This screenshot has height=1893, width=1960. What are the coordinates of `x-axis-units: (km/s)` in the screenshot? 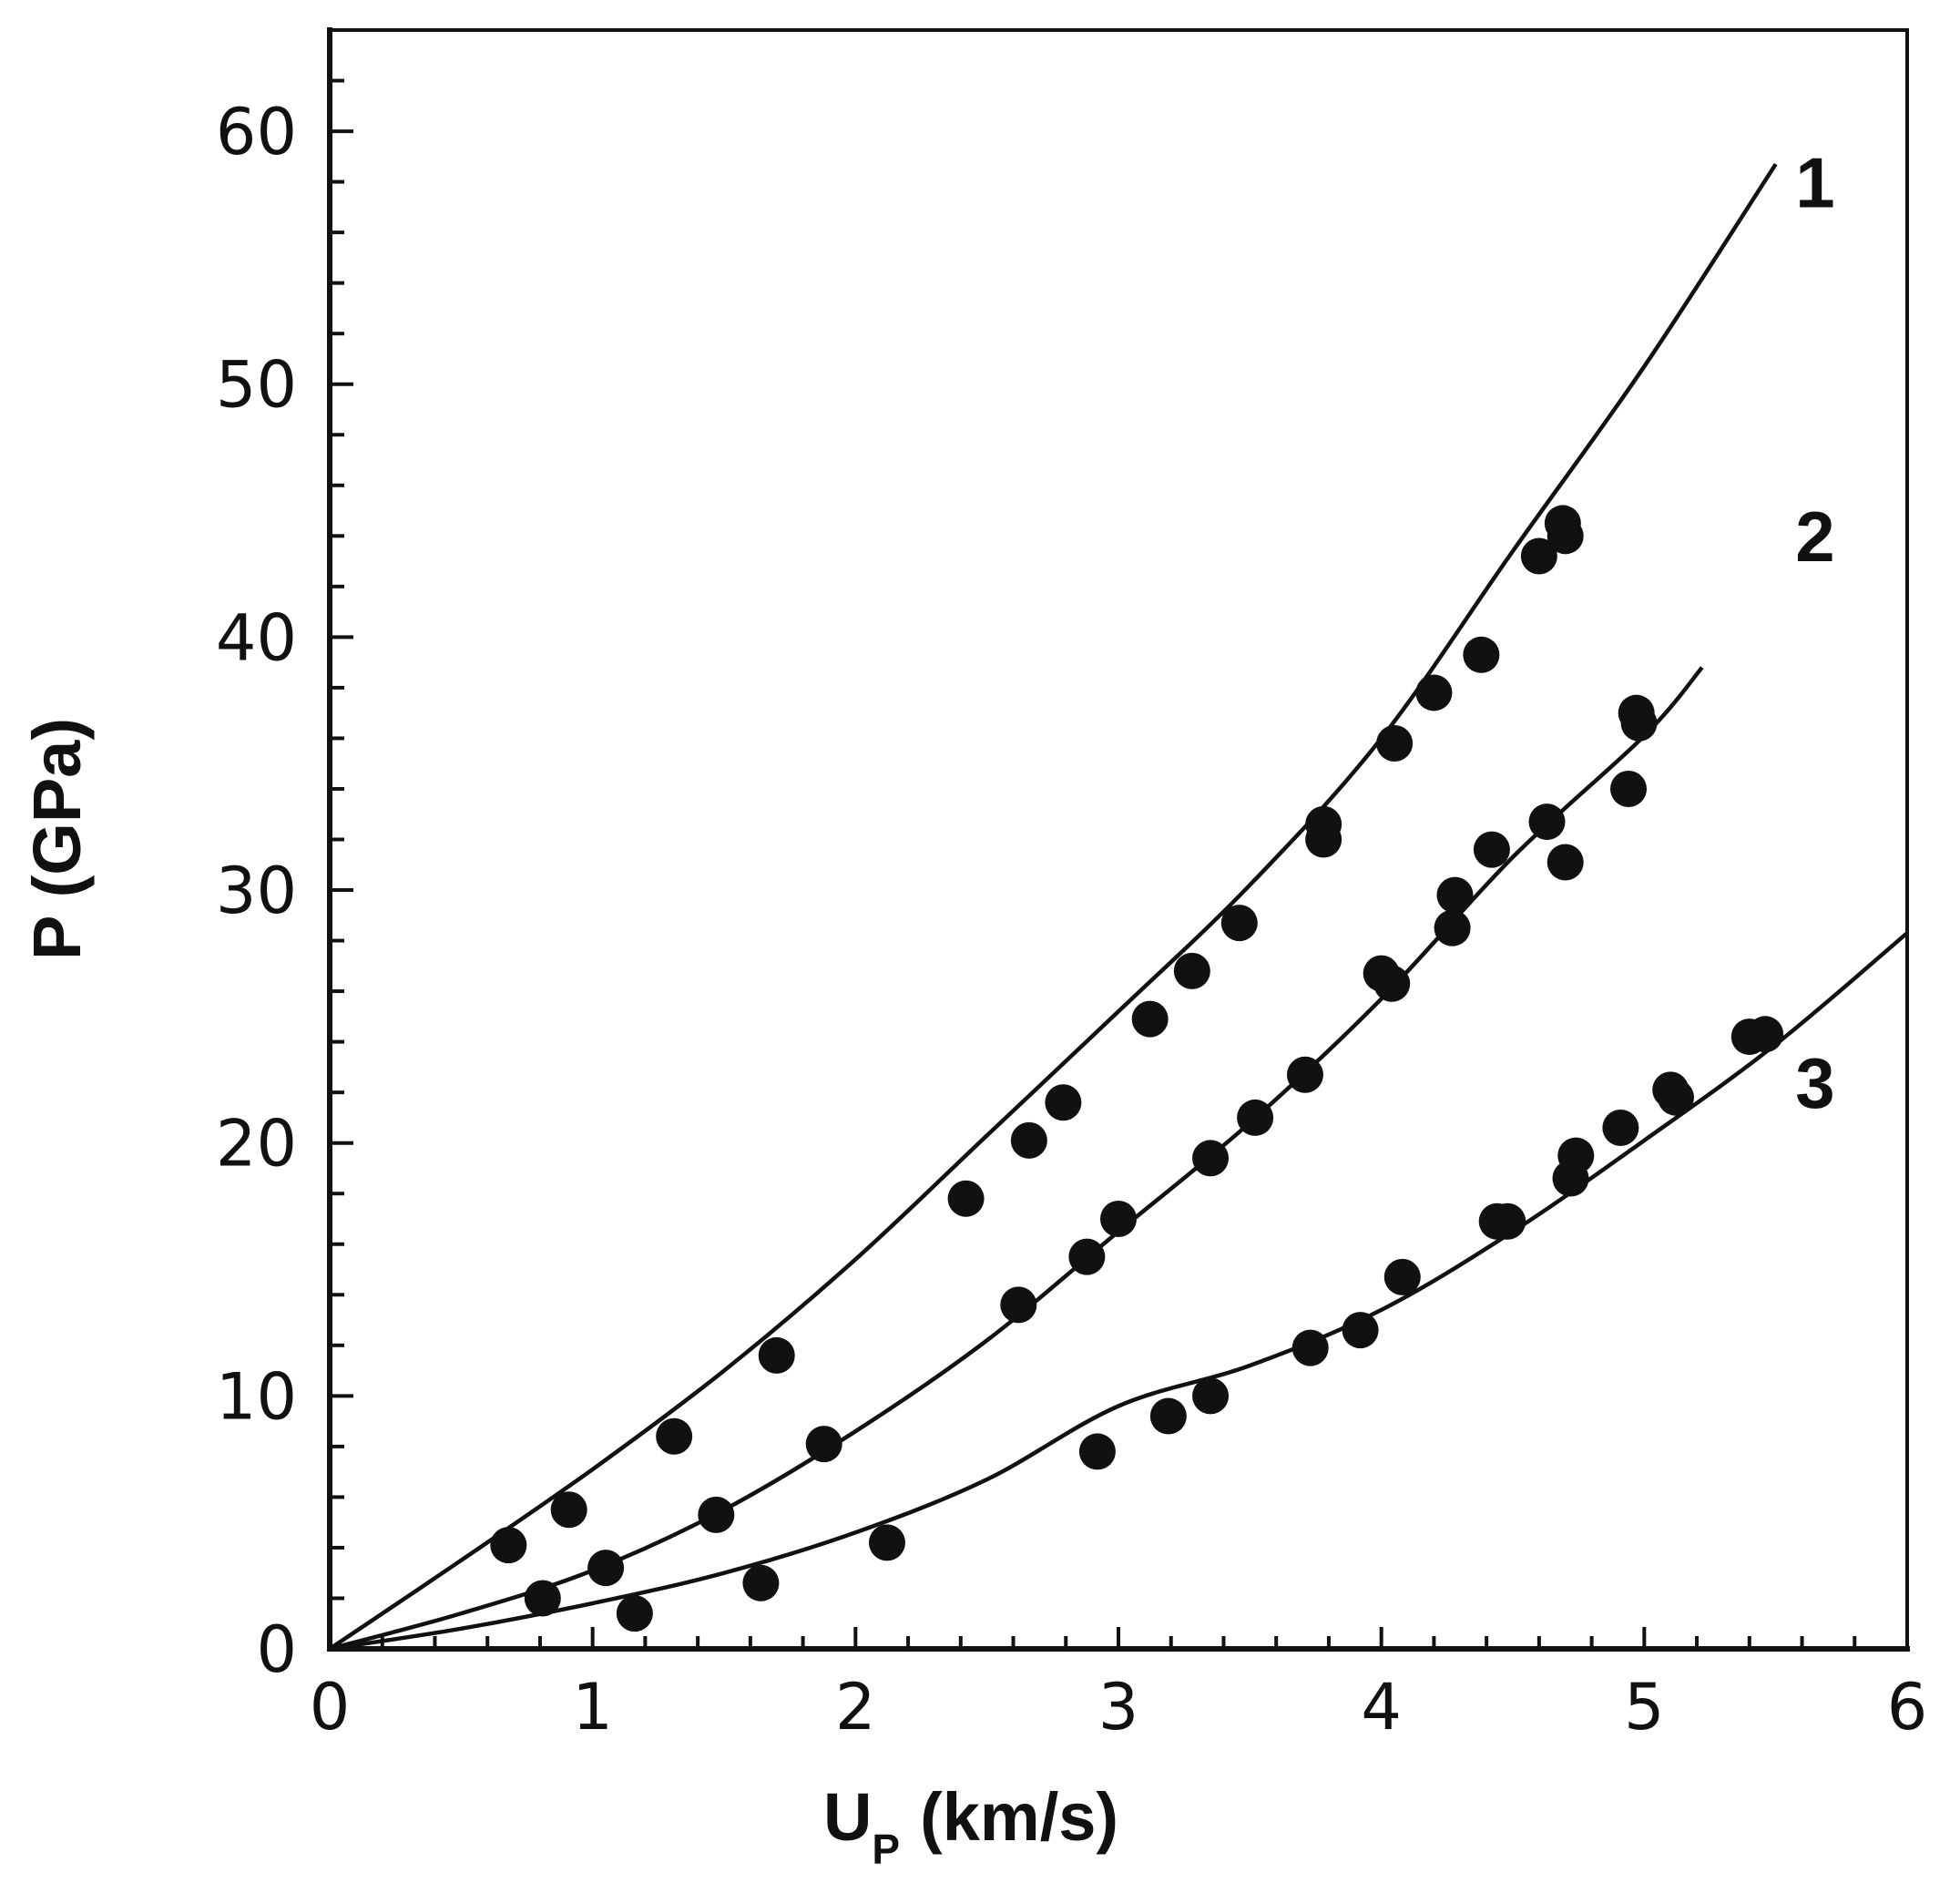 It's located at (1019, 1817).